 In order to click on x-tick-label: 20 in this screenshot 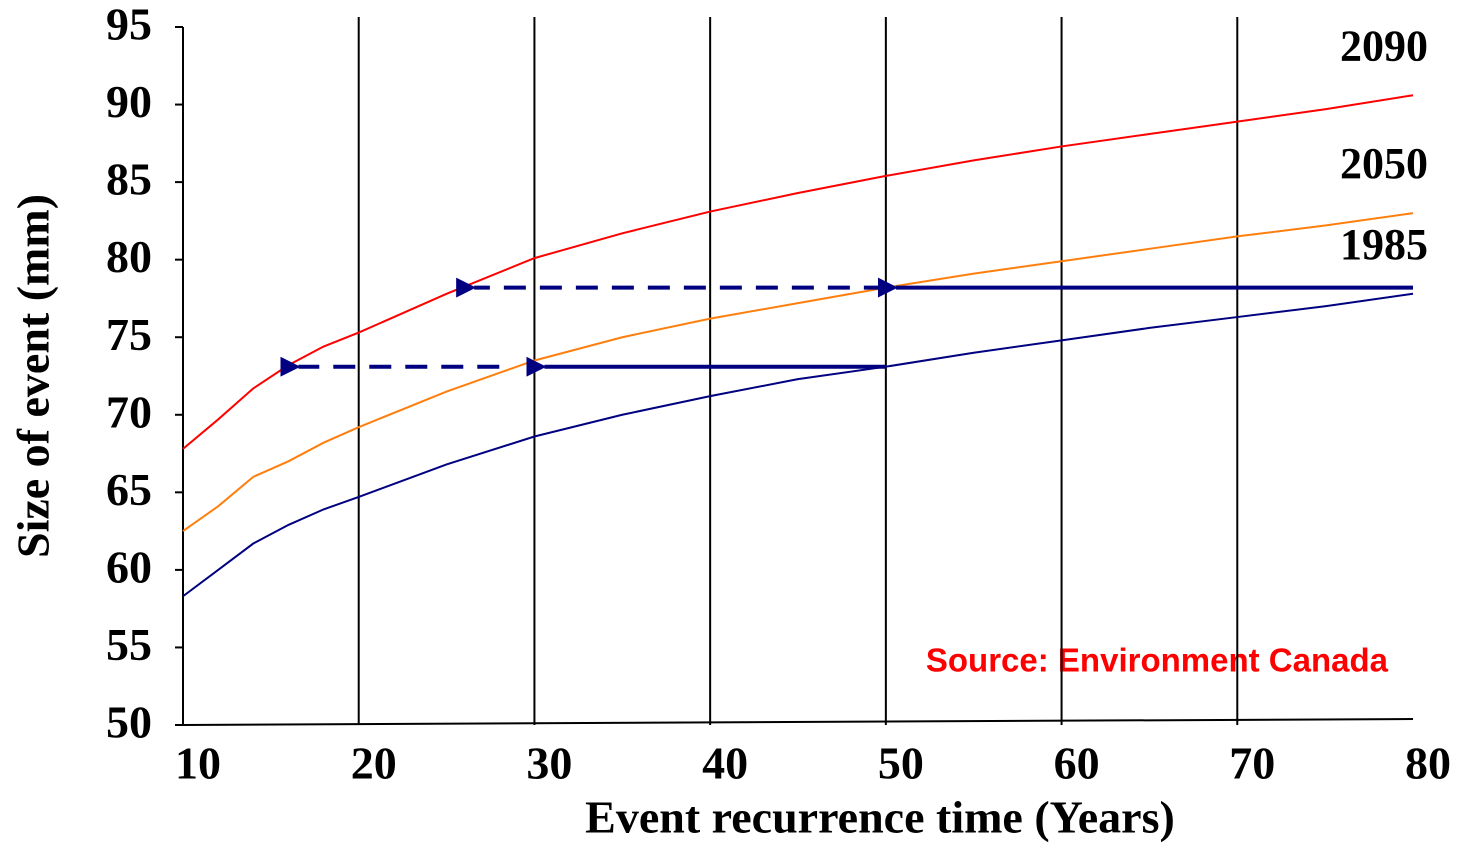, I will do `click(374, 763)`.